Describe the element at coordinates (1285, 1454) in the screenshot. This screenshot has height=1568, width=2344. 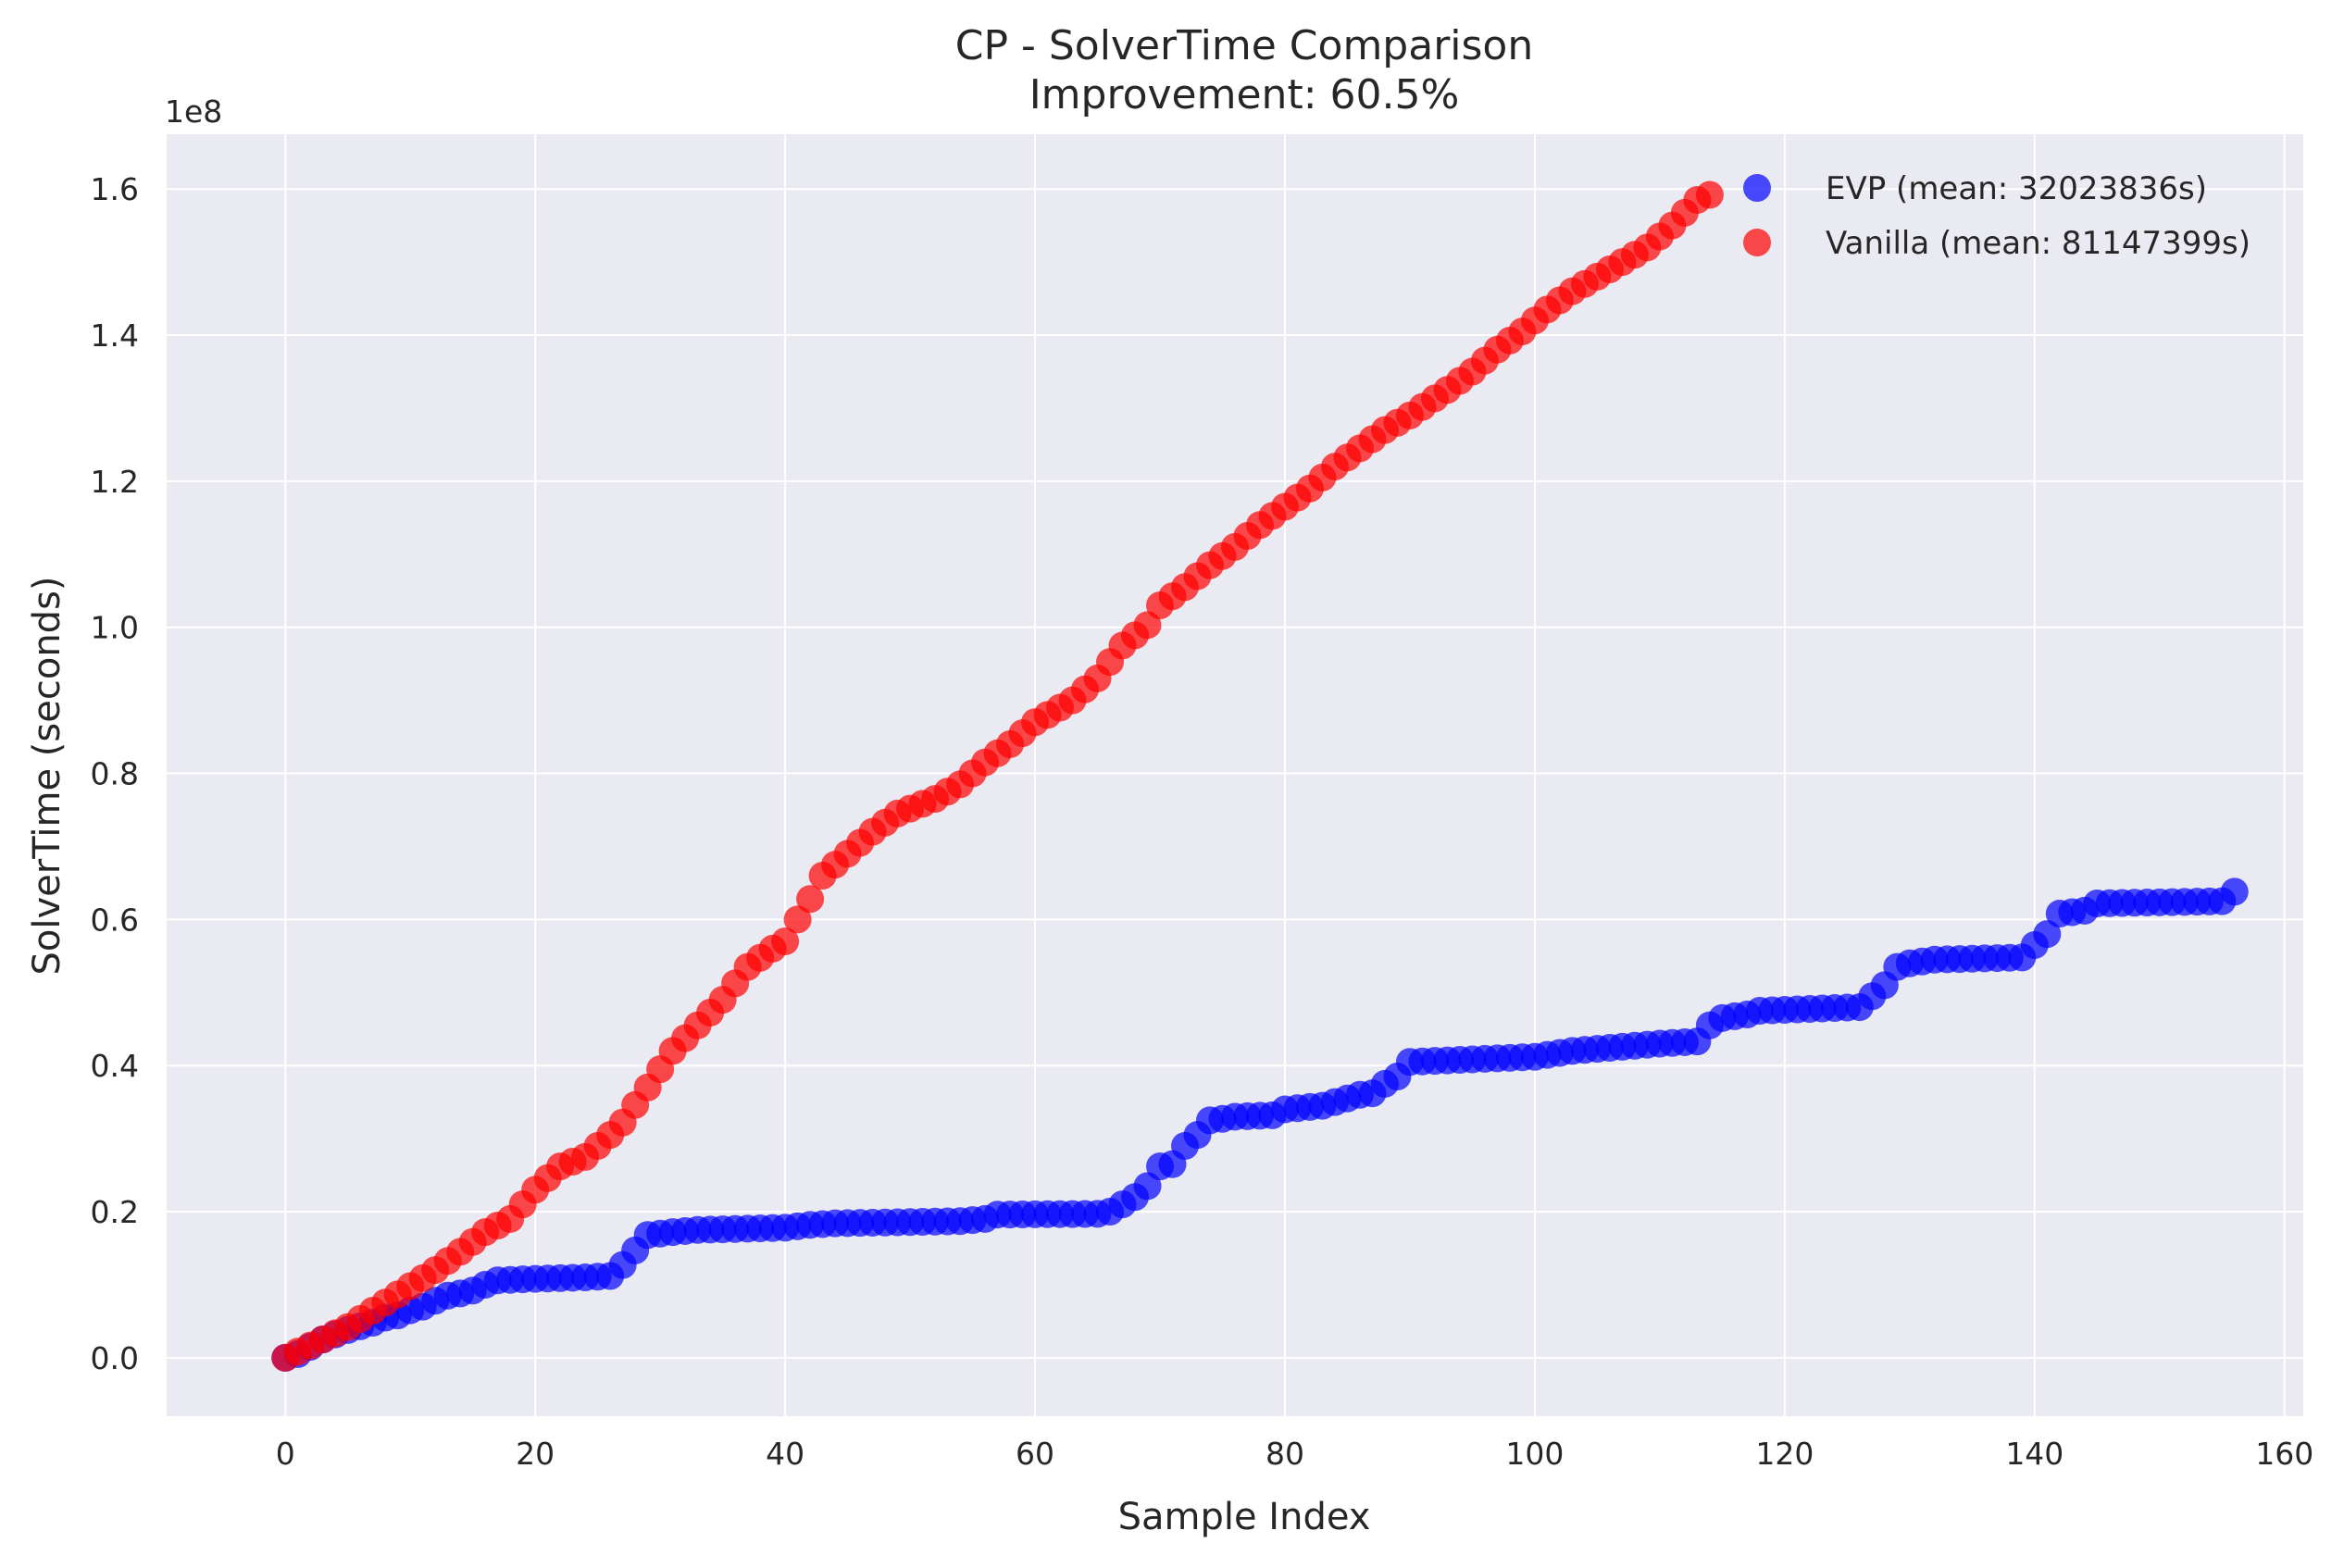
I see `x-tick-label: 80` at that location.